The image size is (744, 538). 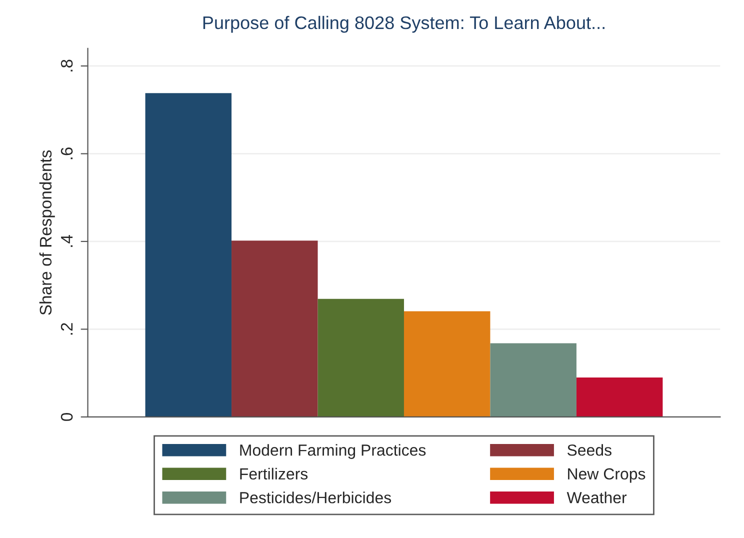 What do you see at coordinates (596, 498) in the screenshot?
I see `legend-label: Weather` at bounding box center [596, 498].